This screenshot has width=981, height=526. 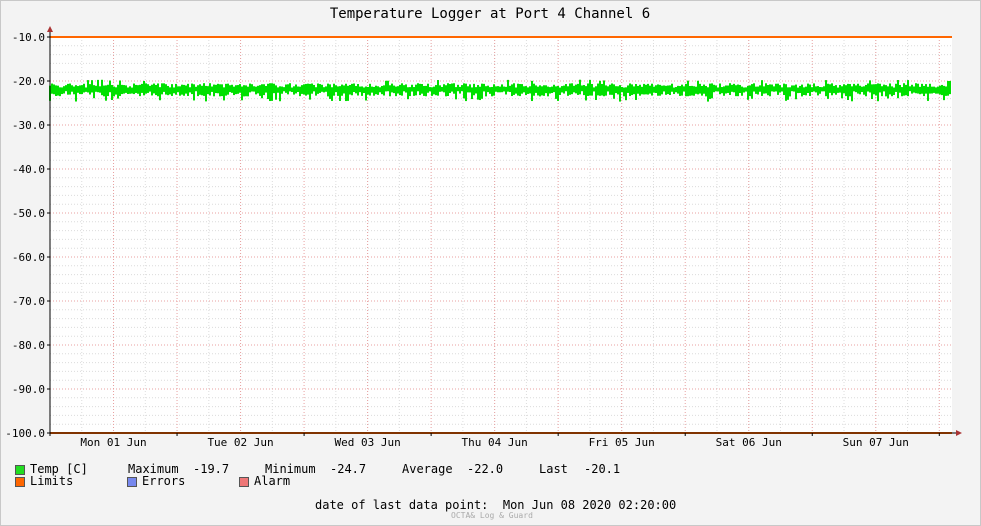 I want to click on temp-series, so click(x=500, y=90).